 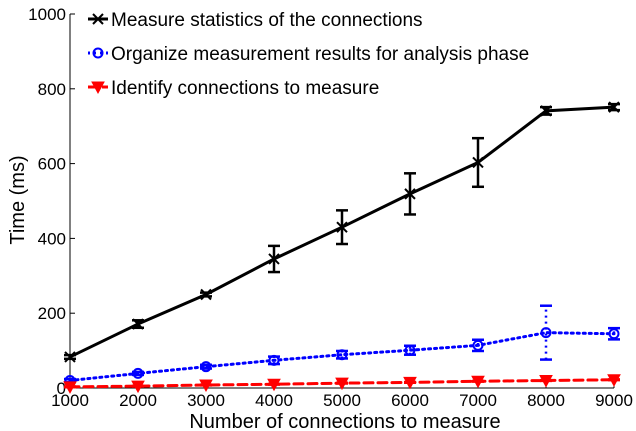 What do you see at coordinates (410, 400) in the screenshot?
I see `x-tick-label: 6000` at bounding box center [410, 400].